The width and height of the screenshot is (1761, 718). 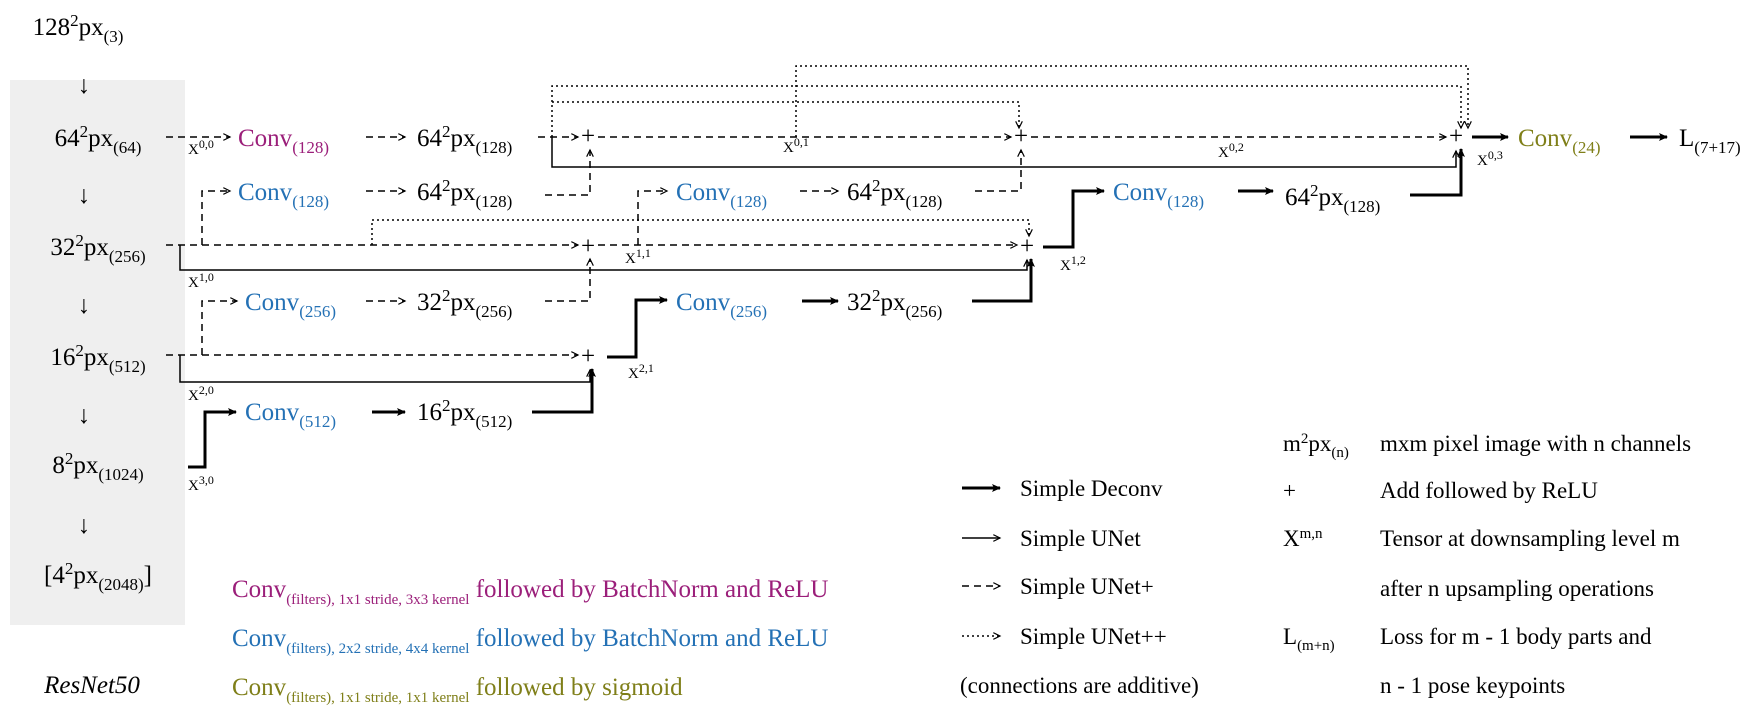 What do you see at coordinates (98, 576) in the screenshot?
I see `resnet-level-4: [42px(2048)]` at bounding box center [98, 576].